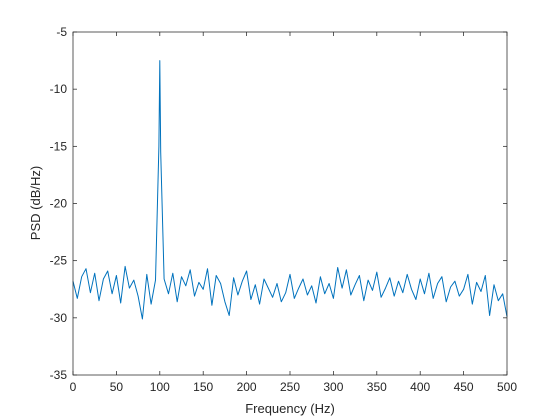  What do you see at coordinates (59, 261) in the screenshot?
I see `y-tick-label: -25` at bounding box center [59, 261].